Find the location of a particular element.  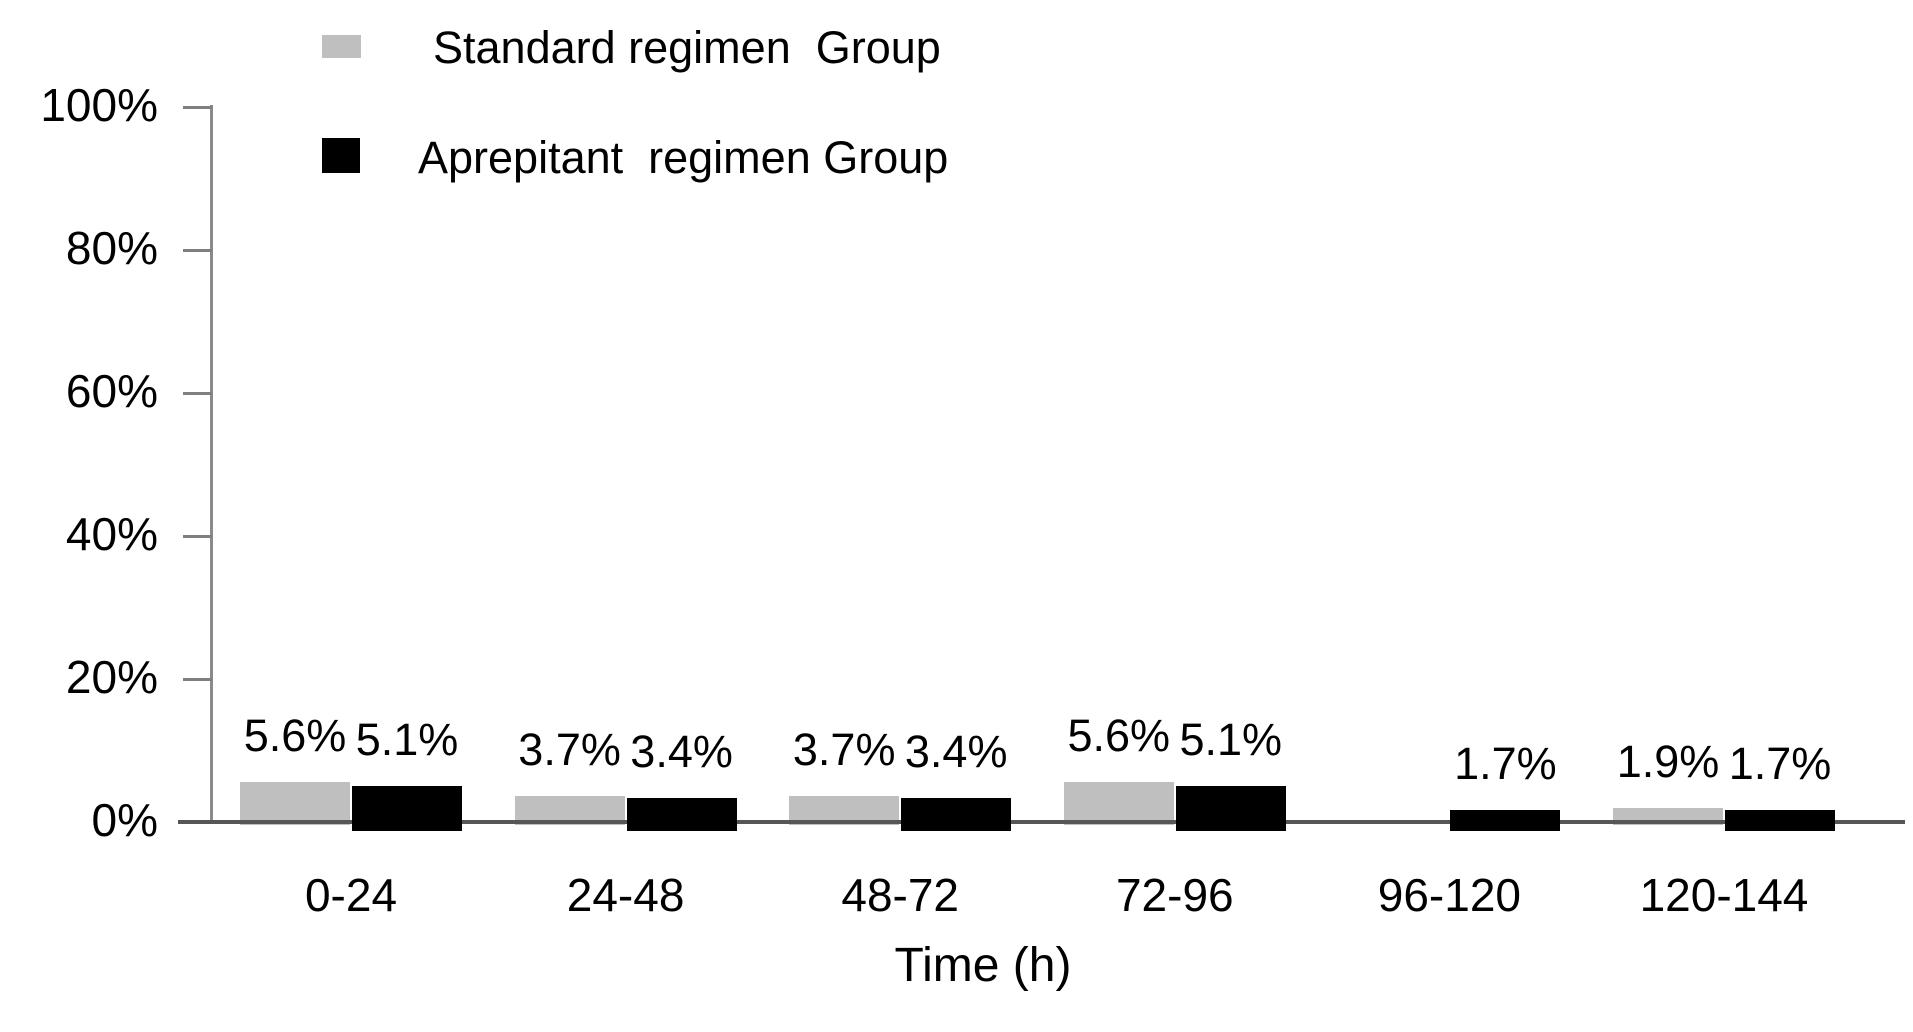

x-tick-label-72-96: 72-96 is located at coordinates (1174, 895).